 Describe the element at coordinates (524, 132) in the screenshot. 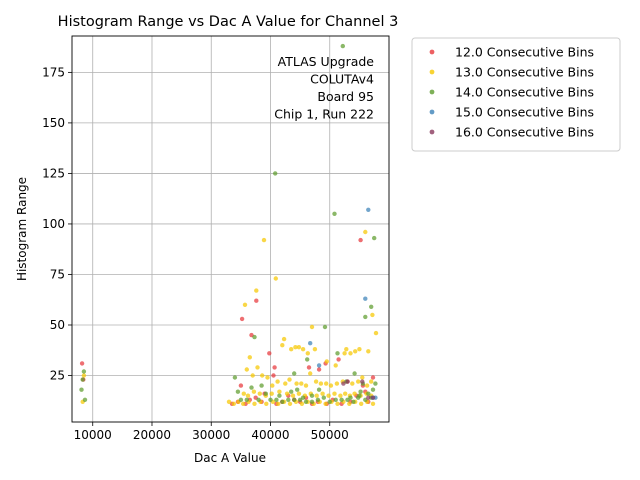

I see `legend-label: 16.0 Consecutive Bins` at that location.